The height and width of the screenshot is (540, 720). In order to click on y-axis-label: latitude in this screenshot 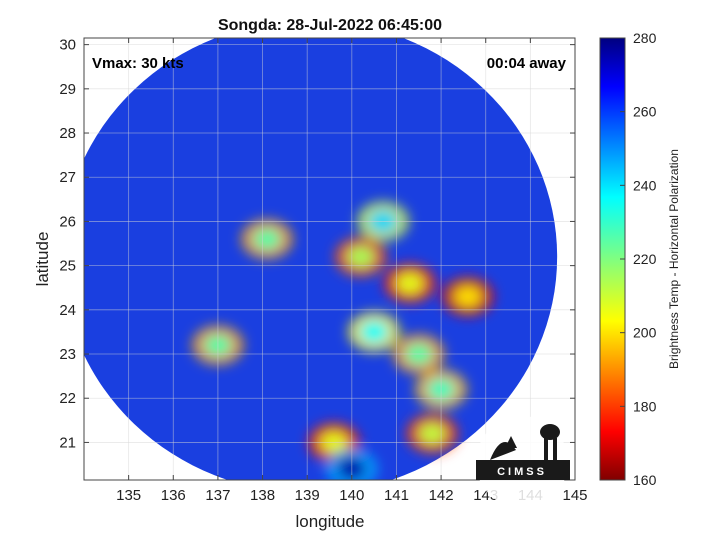, I will do `click(42, 259)`.